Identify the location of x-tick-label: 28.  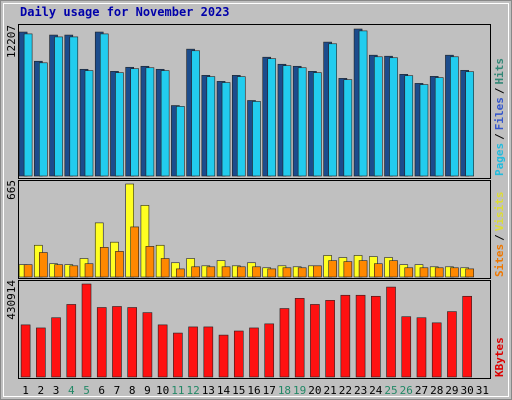
(436, 390).